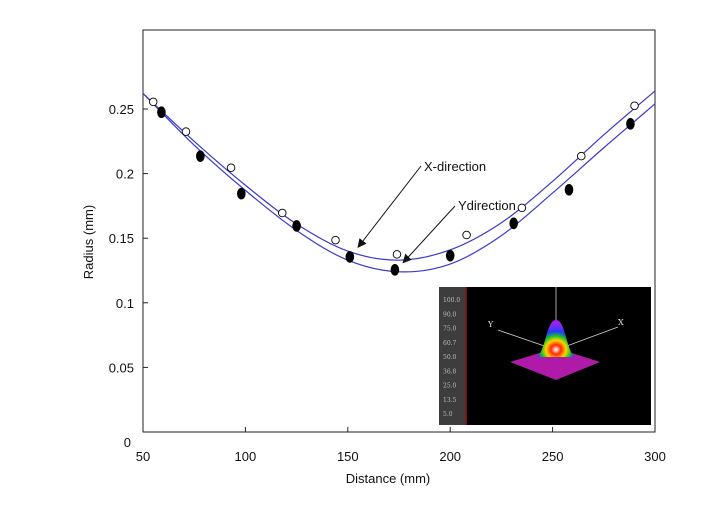 The width and height of the screenshot is (728, 508). Describe the element at coordinates (348, 456) in the screenshot. I see `x-tick-label: 150` at that location.